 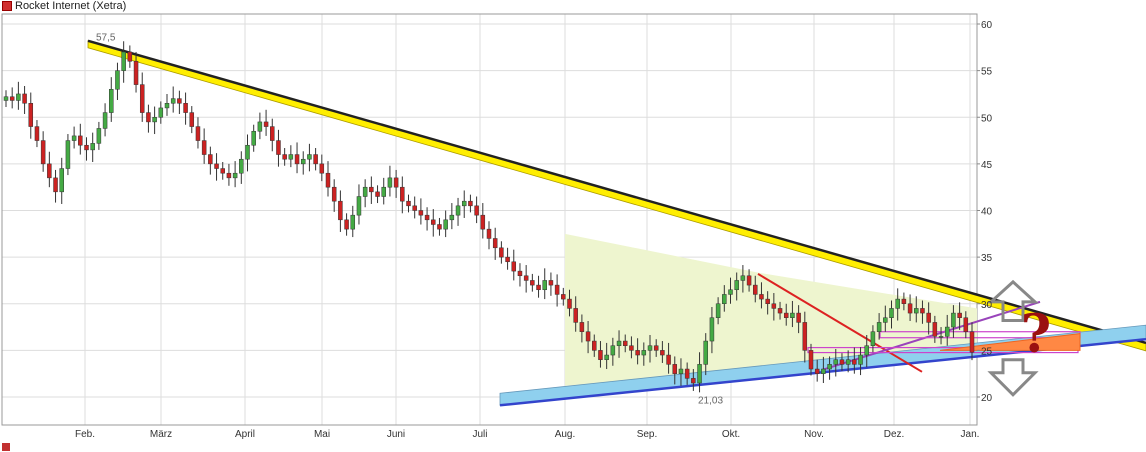 What do you see at coordinates (987, 25) in the screenshot?
I see `y-tick-label: 60` at bounding box center [987, 25].